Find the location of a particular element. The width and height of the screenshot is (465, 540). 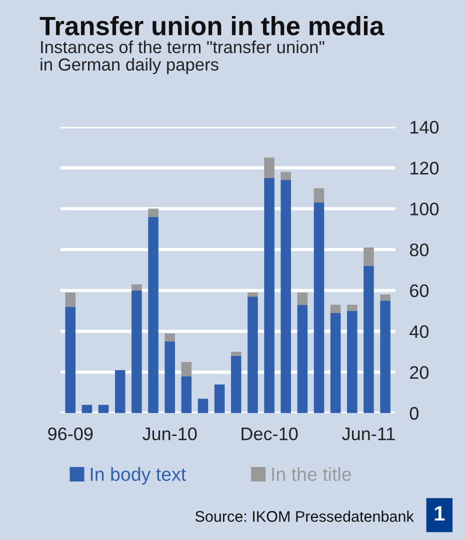

chart-subtitle: Instances of the term "transfer union" in German daily papers is located at coordinates (182, 57).